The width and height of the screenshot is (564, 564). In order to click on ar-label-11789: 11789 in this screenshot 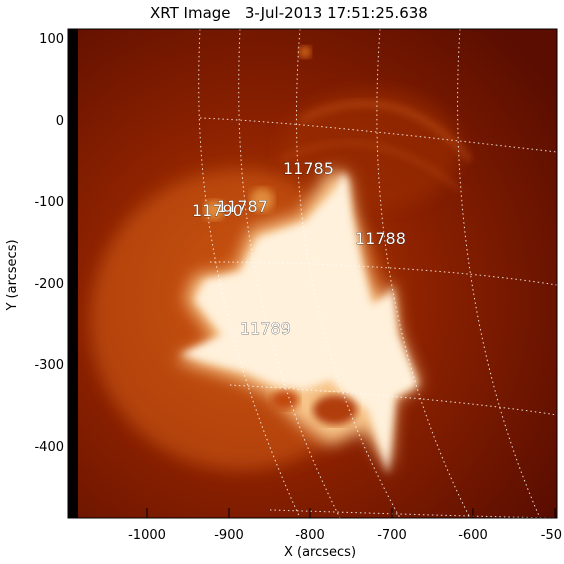, I will do `click(265, 328)`.